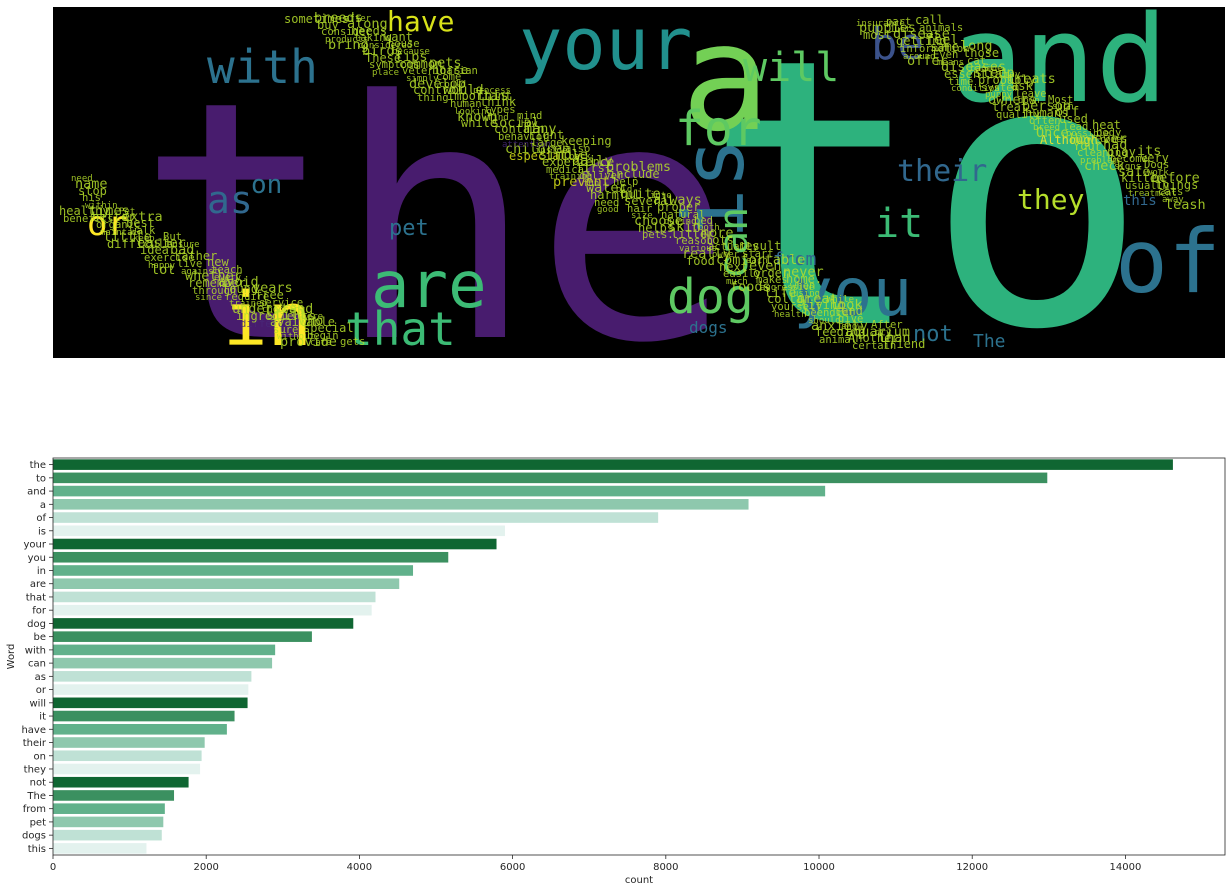  I want to click on word-cloud-word: skin, so click(684, 227).